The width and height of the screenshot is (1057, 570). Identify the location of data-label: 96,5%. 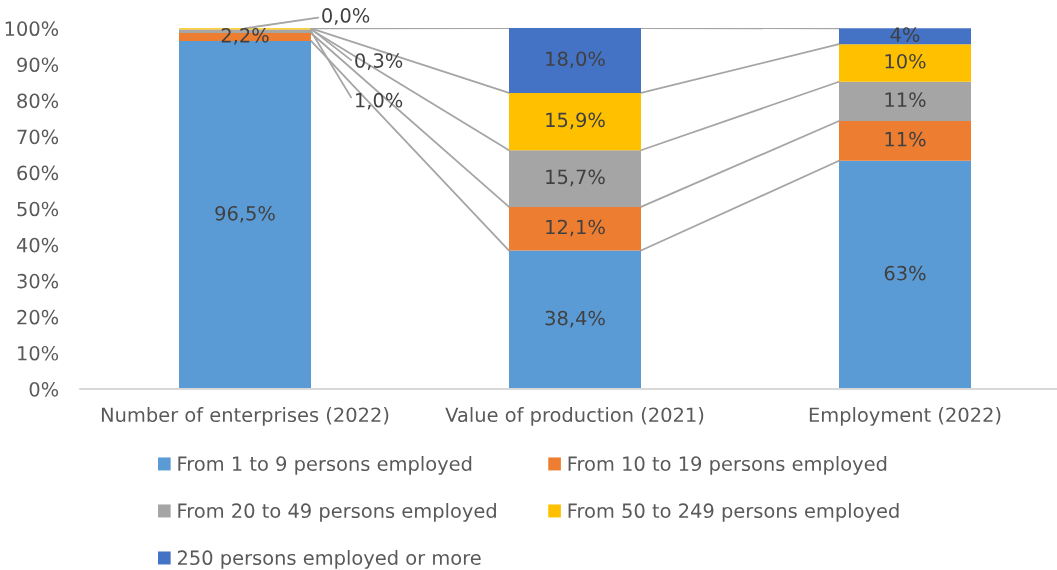
(245, 214).